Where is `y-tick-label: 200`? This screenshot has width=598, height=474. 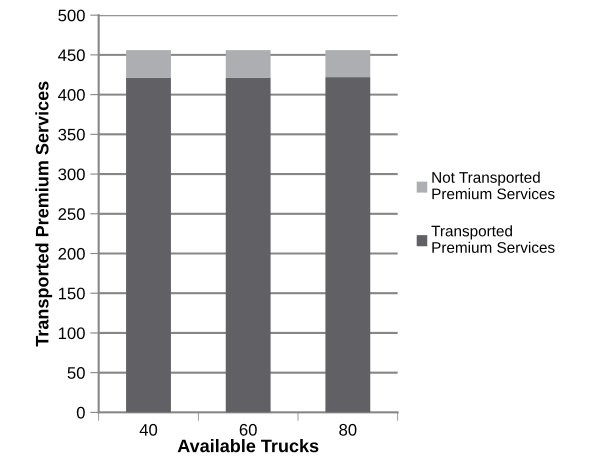
y-tick-label: 200 is located at coordinates (71, 254).